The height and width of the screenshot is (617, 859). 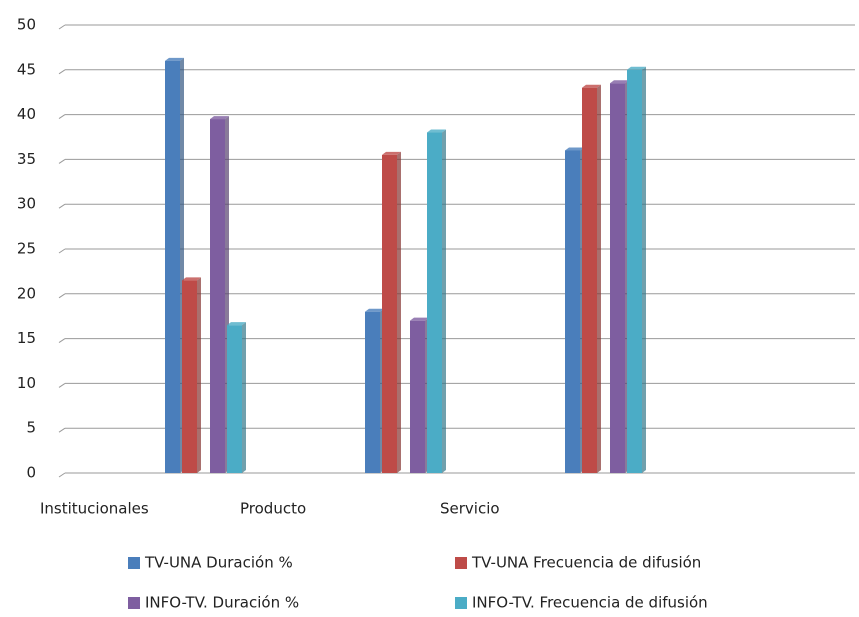 What do you see at coordinates (26, 249) in the screenshot?
I see `y-tick-label: 25` at bounding box center [26, 249].